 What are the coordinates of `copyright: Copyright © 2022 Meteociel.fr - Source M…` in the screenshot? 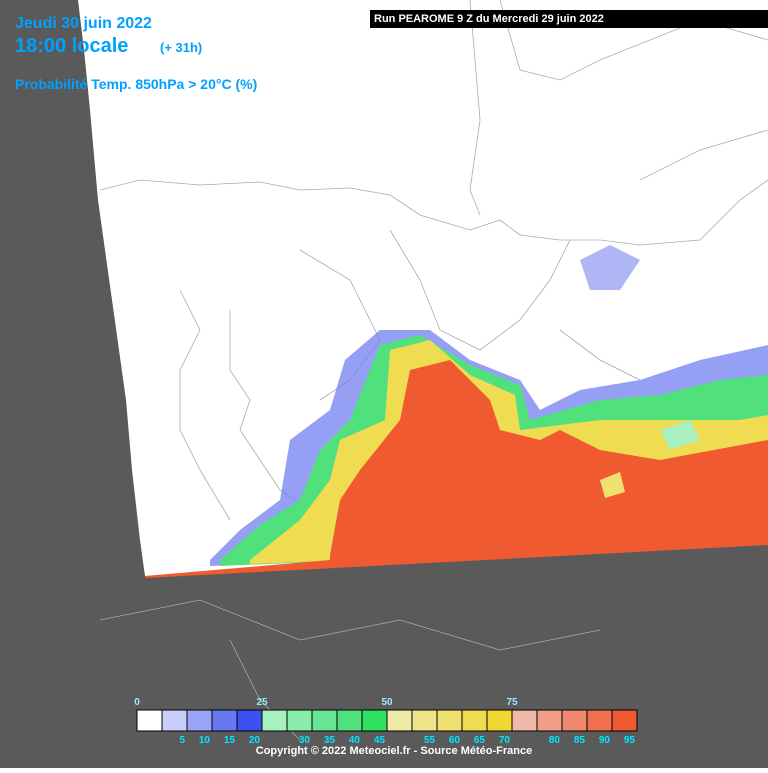 It's located at (394, 751).